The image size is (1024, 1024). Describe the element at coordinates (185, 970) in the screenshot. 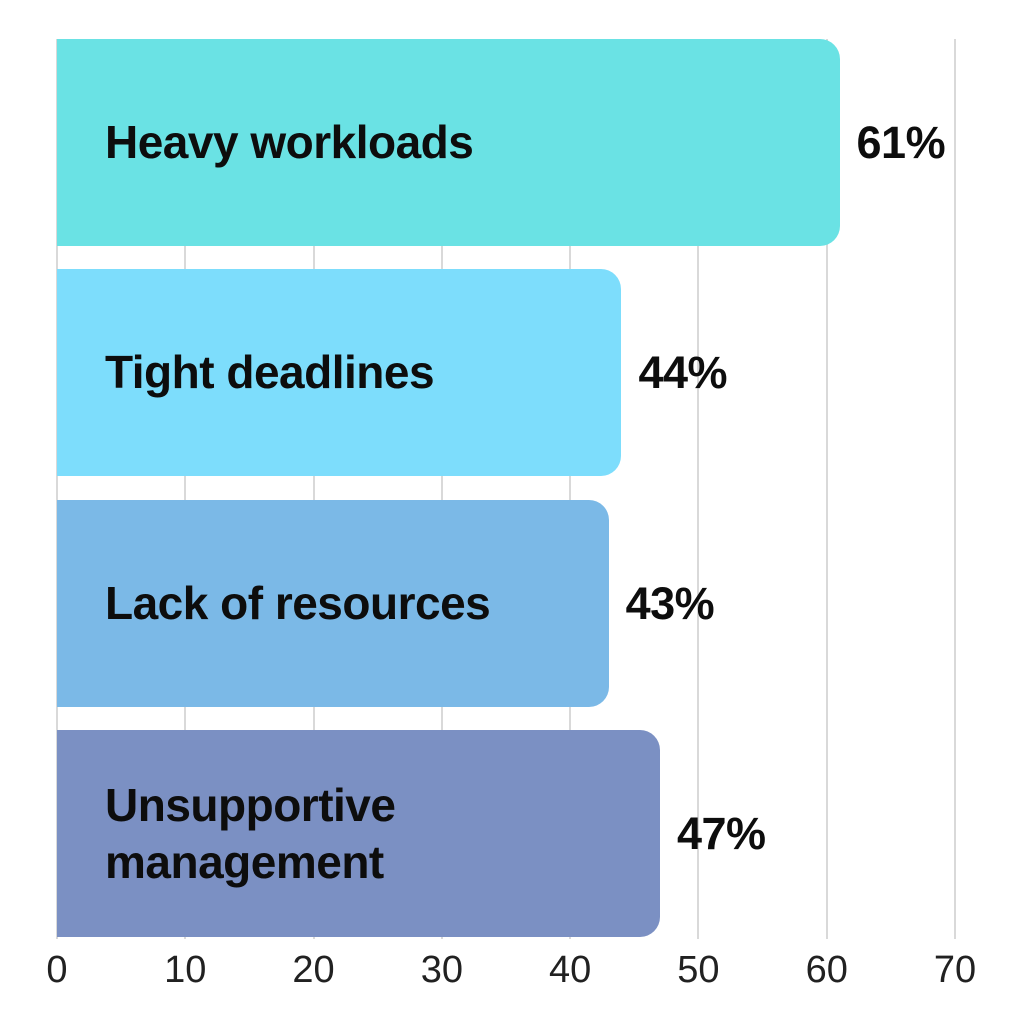

I see `x-axis-tick-label: 10` at that location.